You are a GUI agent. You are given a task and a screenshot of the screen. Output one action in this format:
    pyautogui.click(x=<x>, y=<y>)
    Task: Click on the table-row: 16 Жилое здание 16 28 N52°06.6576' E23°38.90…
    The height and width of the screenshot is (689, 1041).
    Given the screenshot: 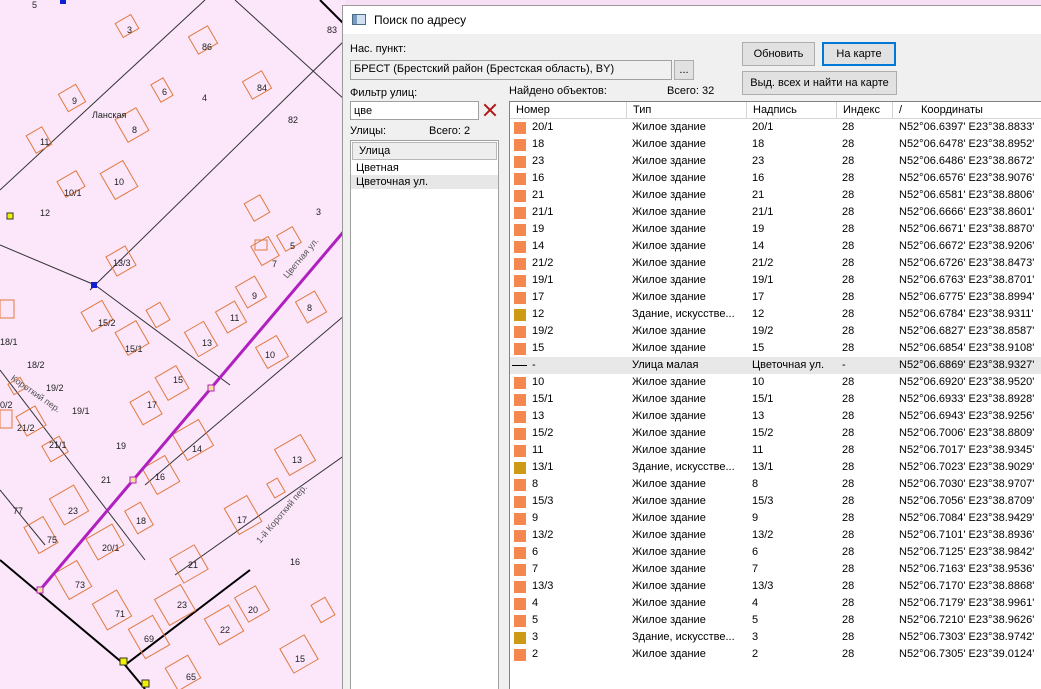 What is the action you would take?
    pyautogui.click(x=775, y=178)
    